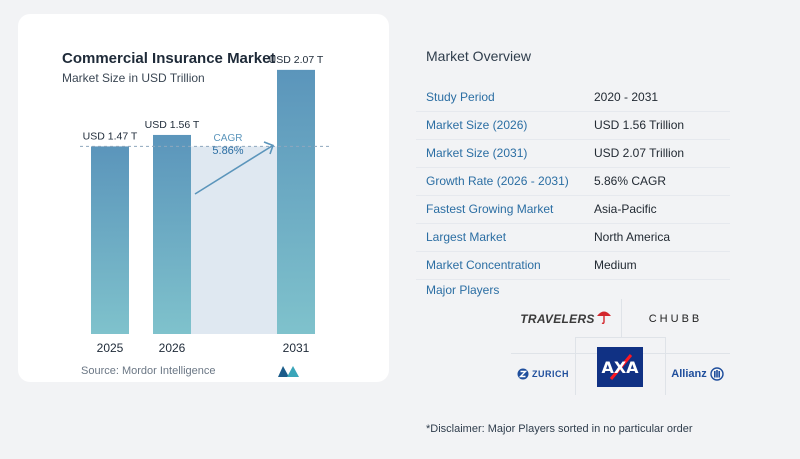 This screenshot has width=800, height=459. I want to click on overview-value: Asia-Pacific, so click(625, 209).